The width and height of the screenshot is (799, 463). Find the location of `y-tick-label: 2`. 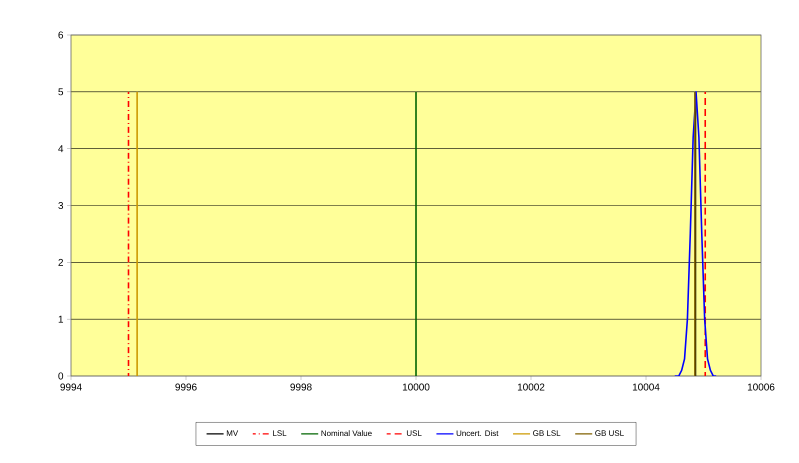

y-tick-label: 2 is located at coordinates (61, 262).